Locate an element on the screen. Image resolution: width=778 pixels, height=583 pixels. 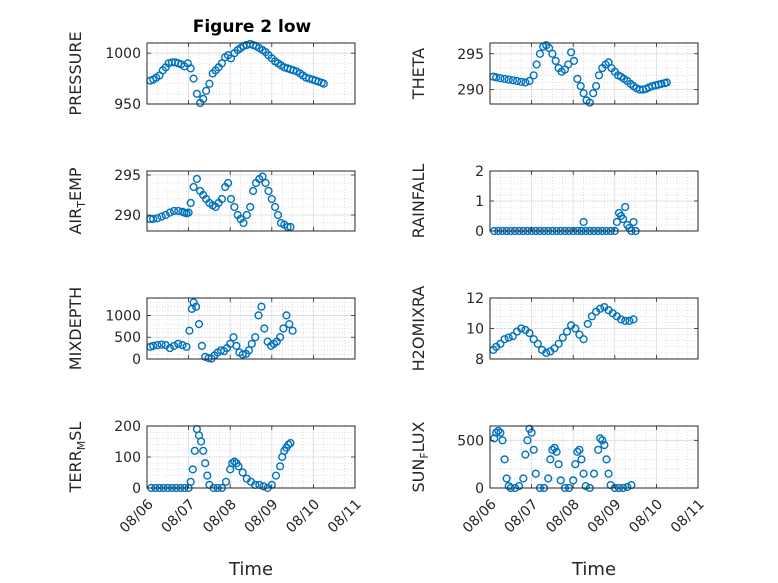
subplot-2: 290 295 THETA is located at coordinates (554, 74).